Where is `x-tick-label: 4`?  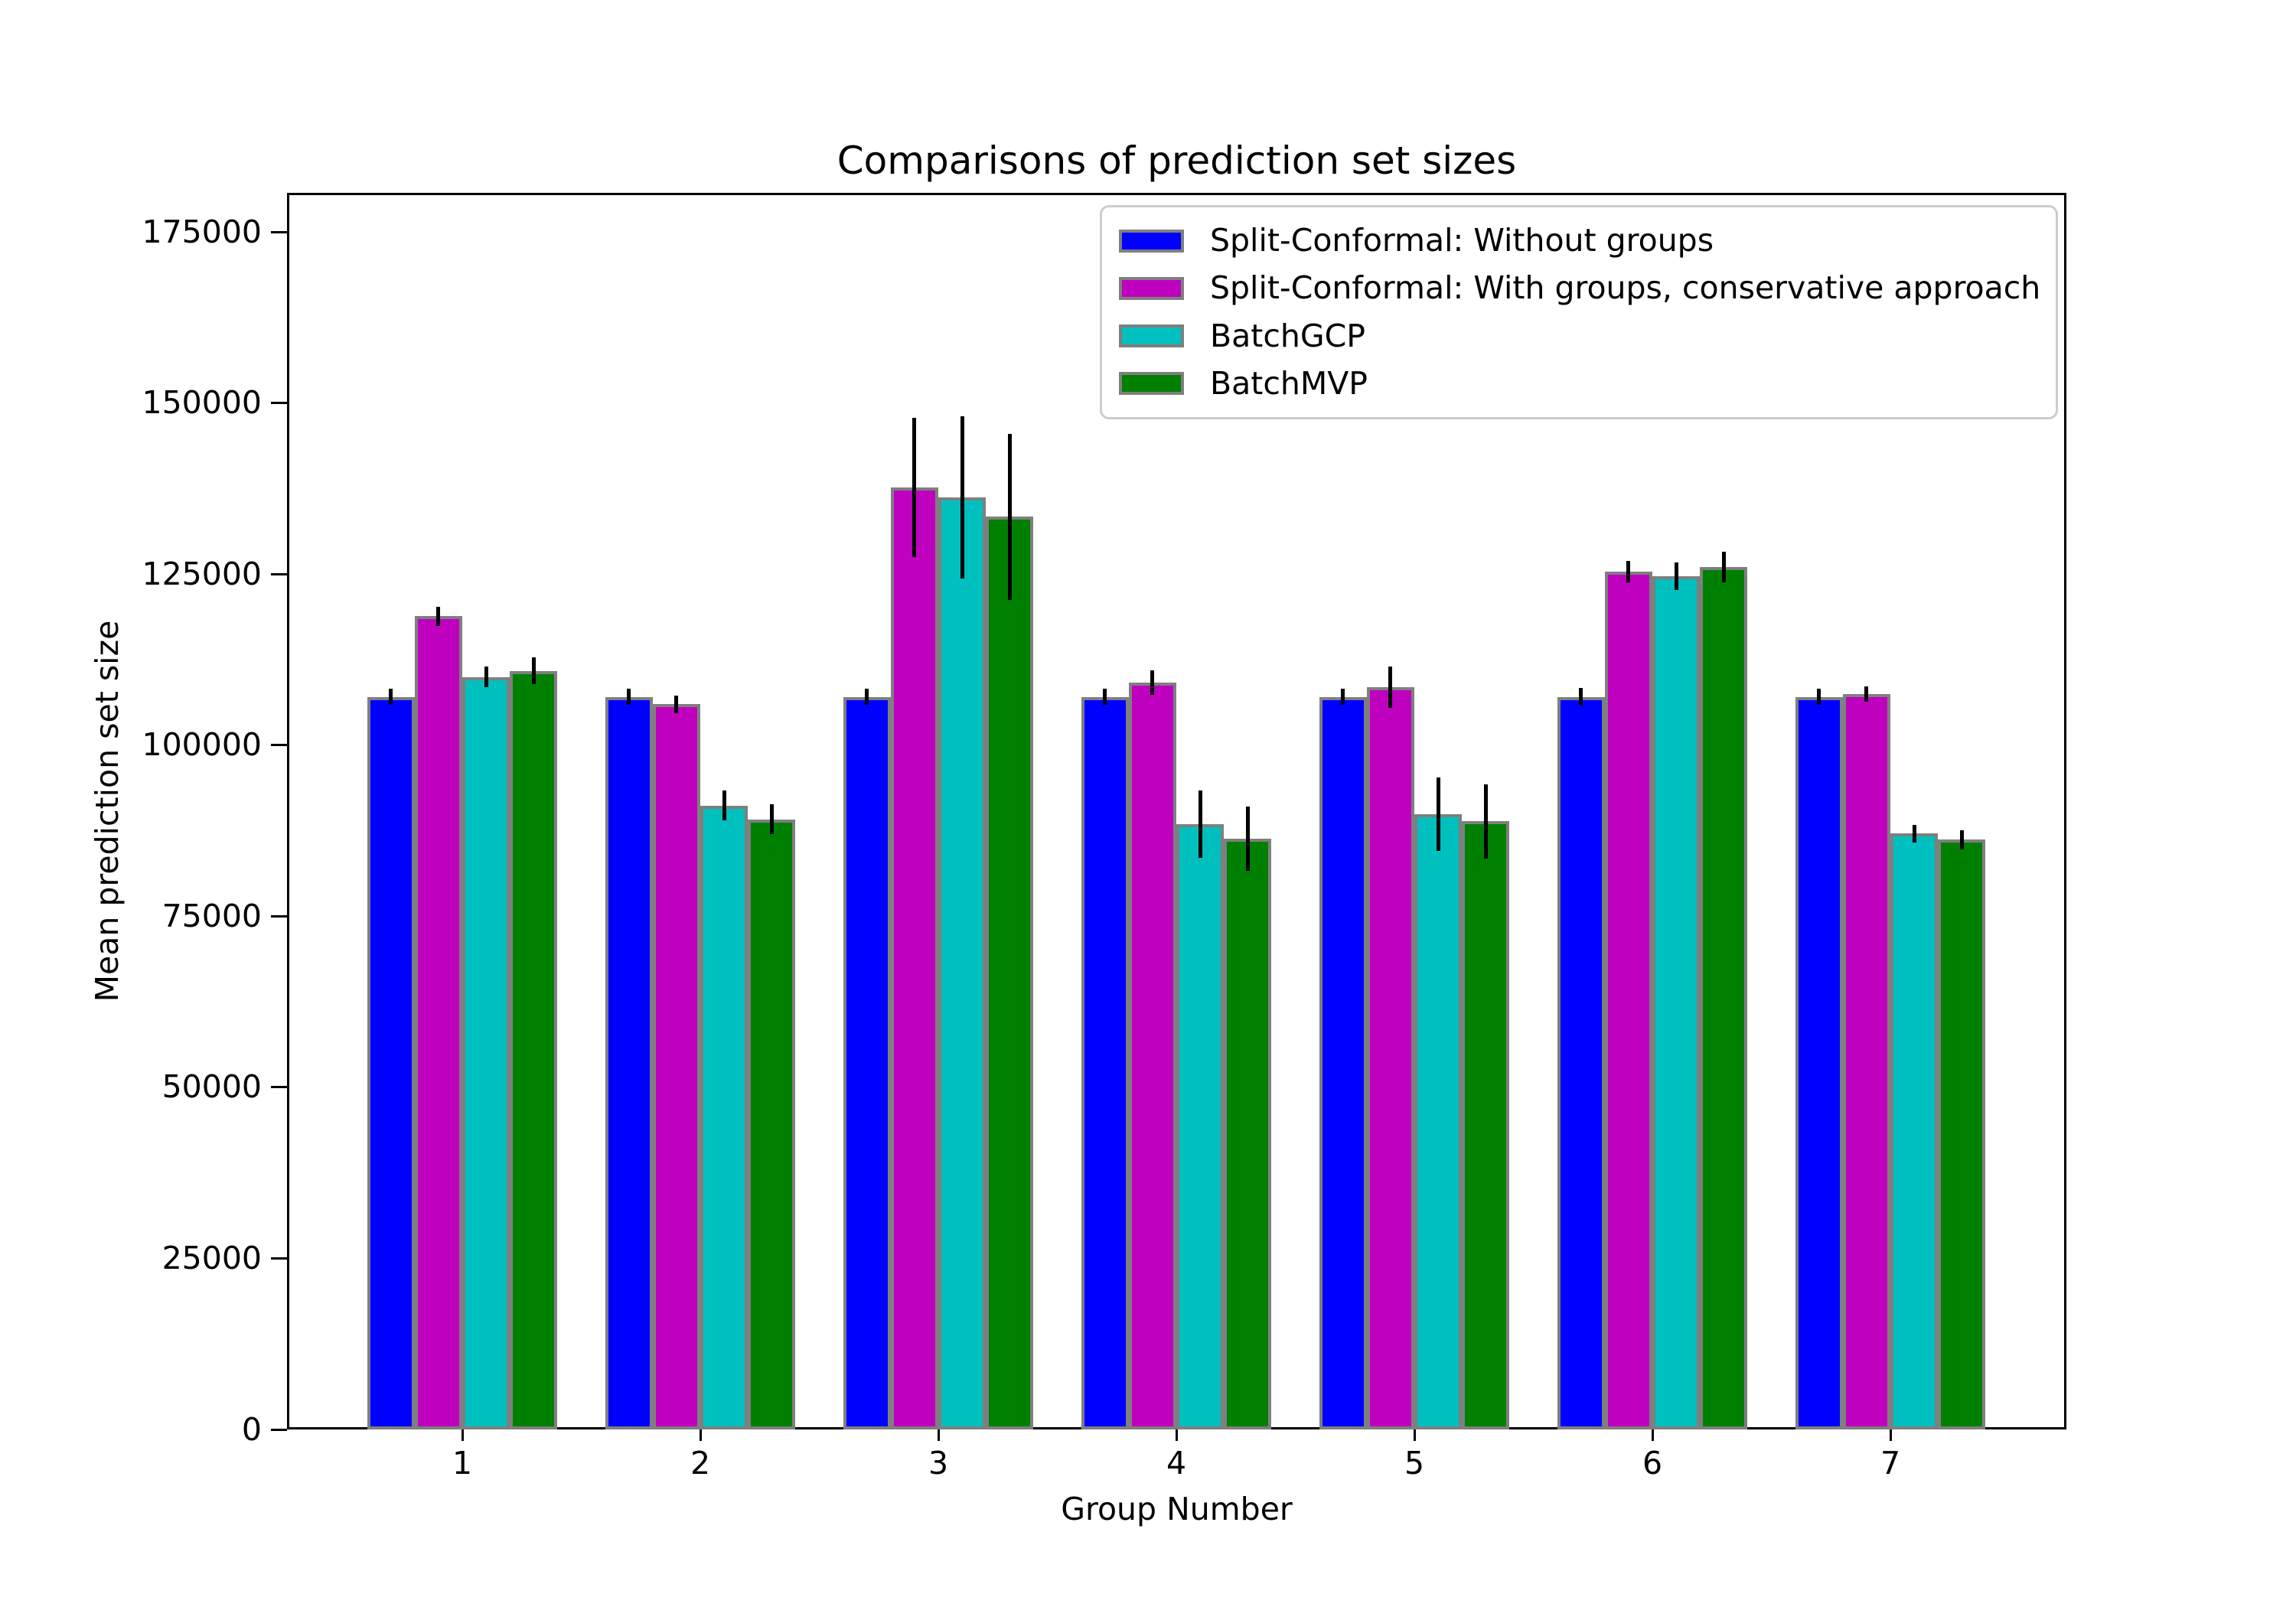
x-tick-label: 4 is located at coordinates (1176, 1463).